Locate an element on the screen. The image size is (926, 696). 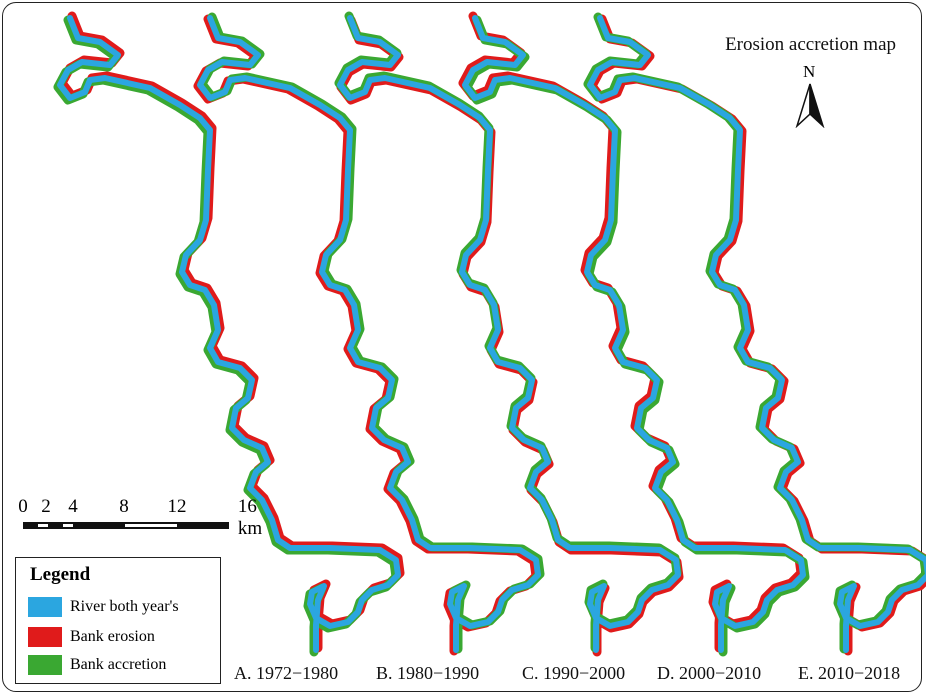
scale-tick-8: 8 is located at coordinates (124, 506).